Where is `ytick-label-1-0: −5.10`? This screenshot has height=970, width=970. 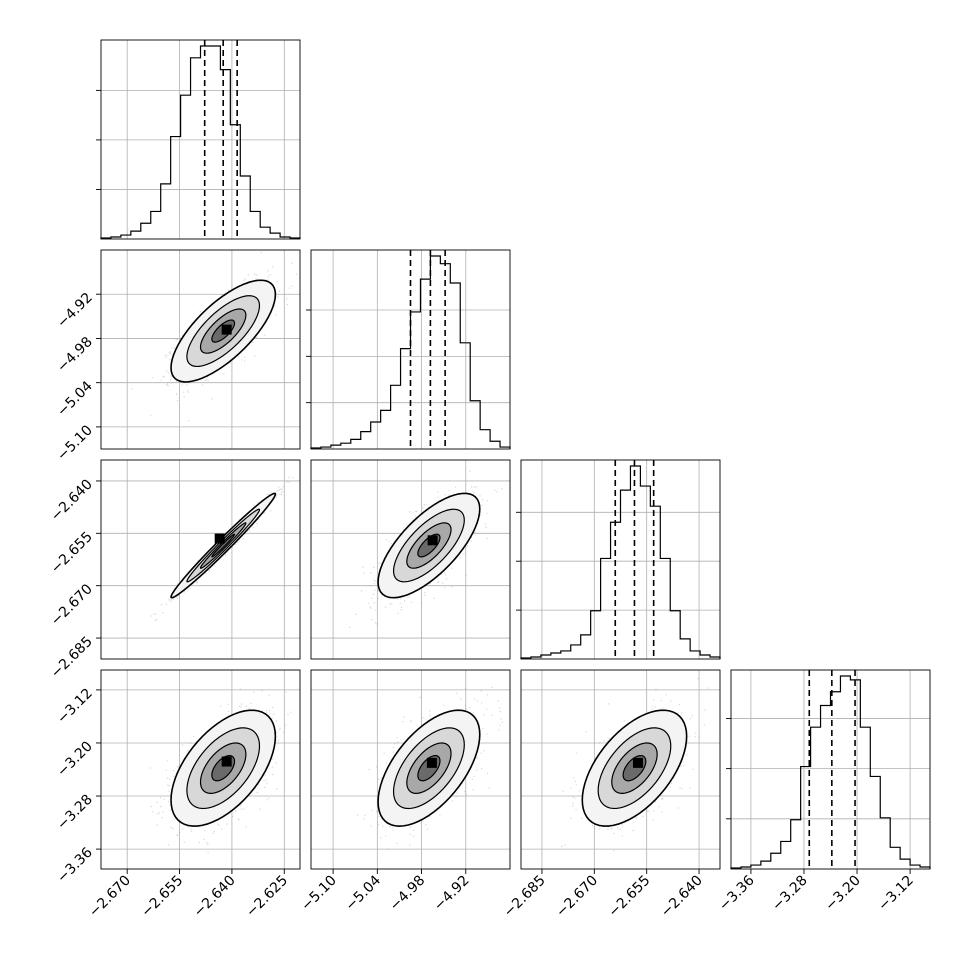
ytick-label-1-0: −5.10 is located at coordinates (75, 443).